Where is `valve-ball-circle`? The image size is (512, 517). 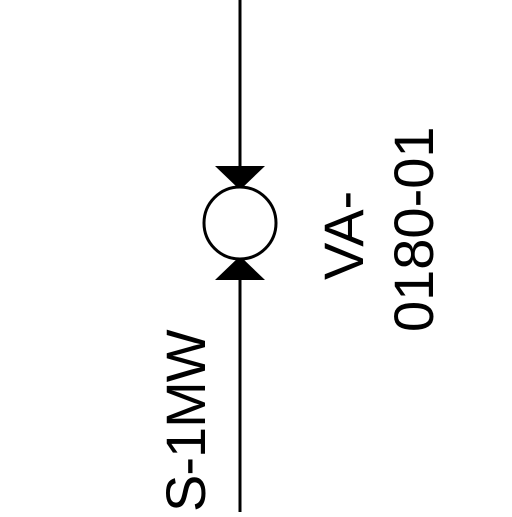
valve-ball-circle is located at coordinates (240, 223).